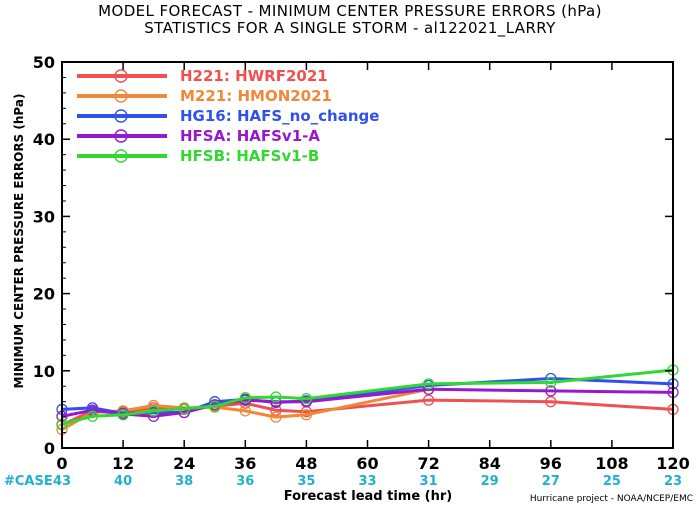 The image size is (700, 506). What do you see at coordinates (19, 241) in the screenshot?
I see `y-axis-label: MINIMUM CENTER PRESSURE ERRORS (hPa)` at bounding box center [19, 241].